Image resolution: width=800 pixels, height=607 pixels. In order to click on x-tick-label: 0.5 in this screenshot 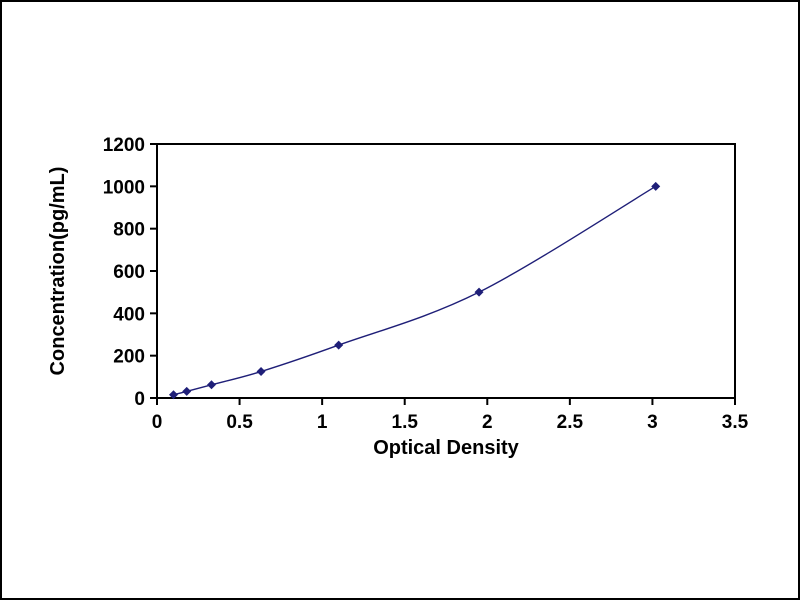, I will do `click(239, 422)`.